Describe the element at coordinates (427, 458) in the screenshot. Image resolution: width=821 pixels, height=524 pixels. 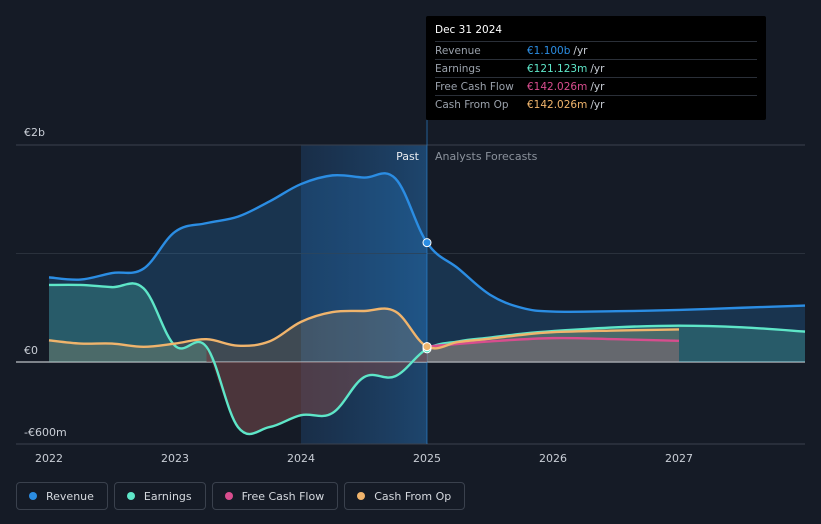
I see `x-tick-label: 2025` at that location.